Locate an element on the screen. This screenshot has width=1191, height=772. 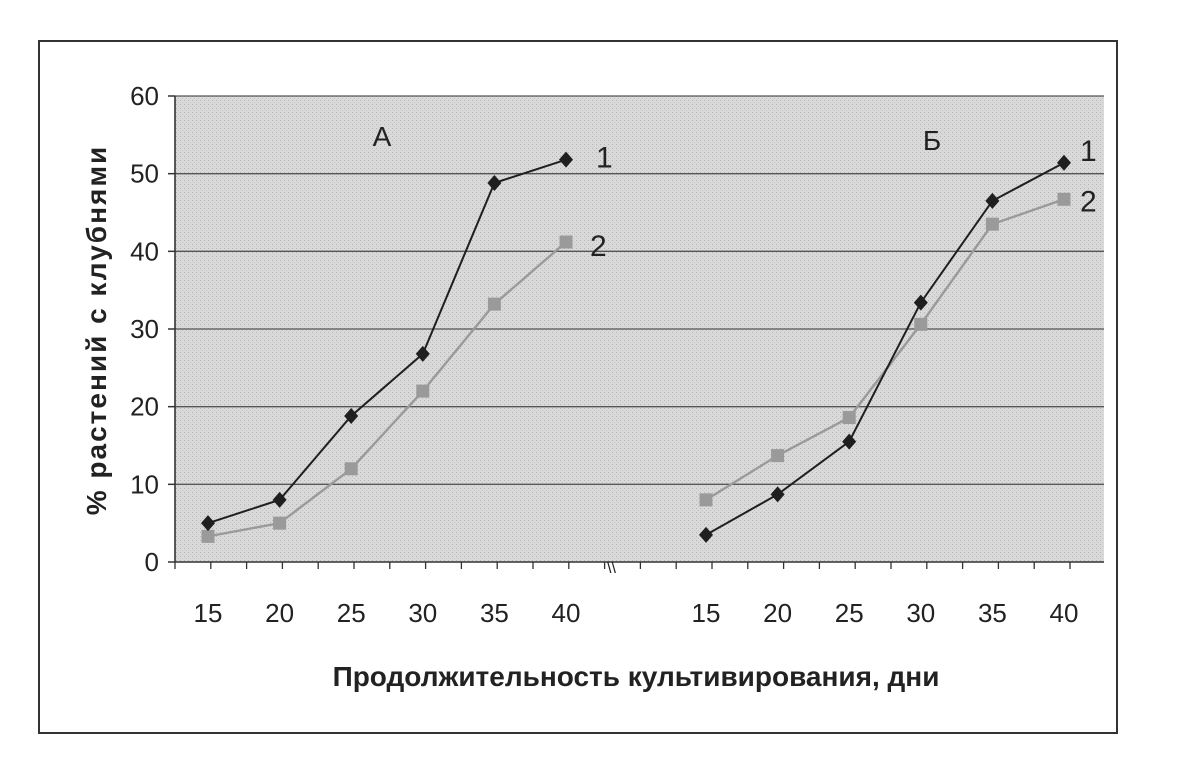
x-axis-title: Продолжительность культивирования, дни is located at coordinates (636, 676).